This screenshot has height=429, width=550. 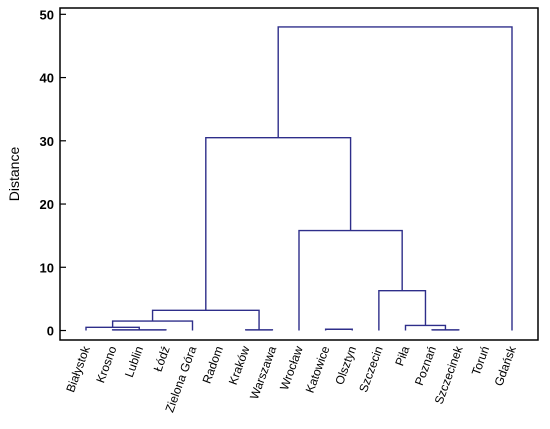 What do you see at coordinates (47, 267) in the screenshot?
I see `y-tick-label: 10` at bounding box center [47, 267].